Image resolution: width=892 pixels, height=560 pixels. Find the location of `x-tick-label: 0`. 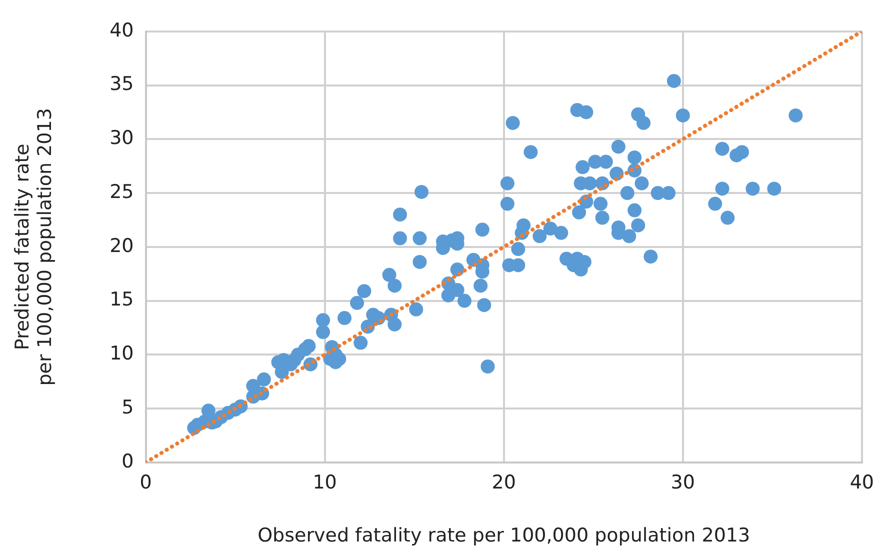

x-tick-label: 0 is located at coordinates (146, 483).